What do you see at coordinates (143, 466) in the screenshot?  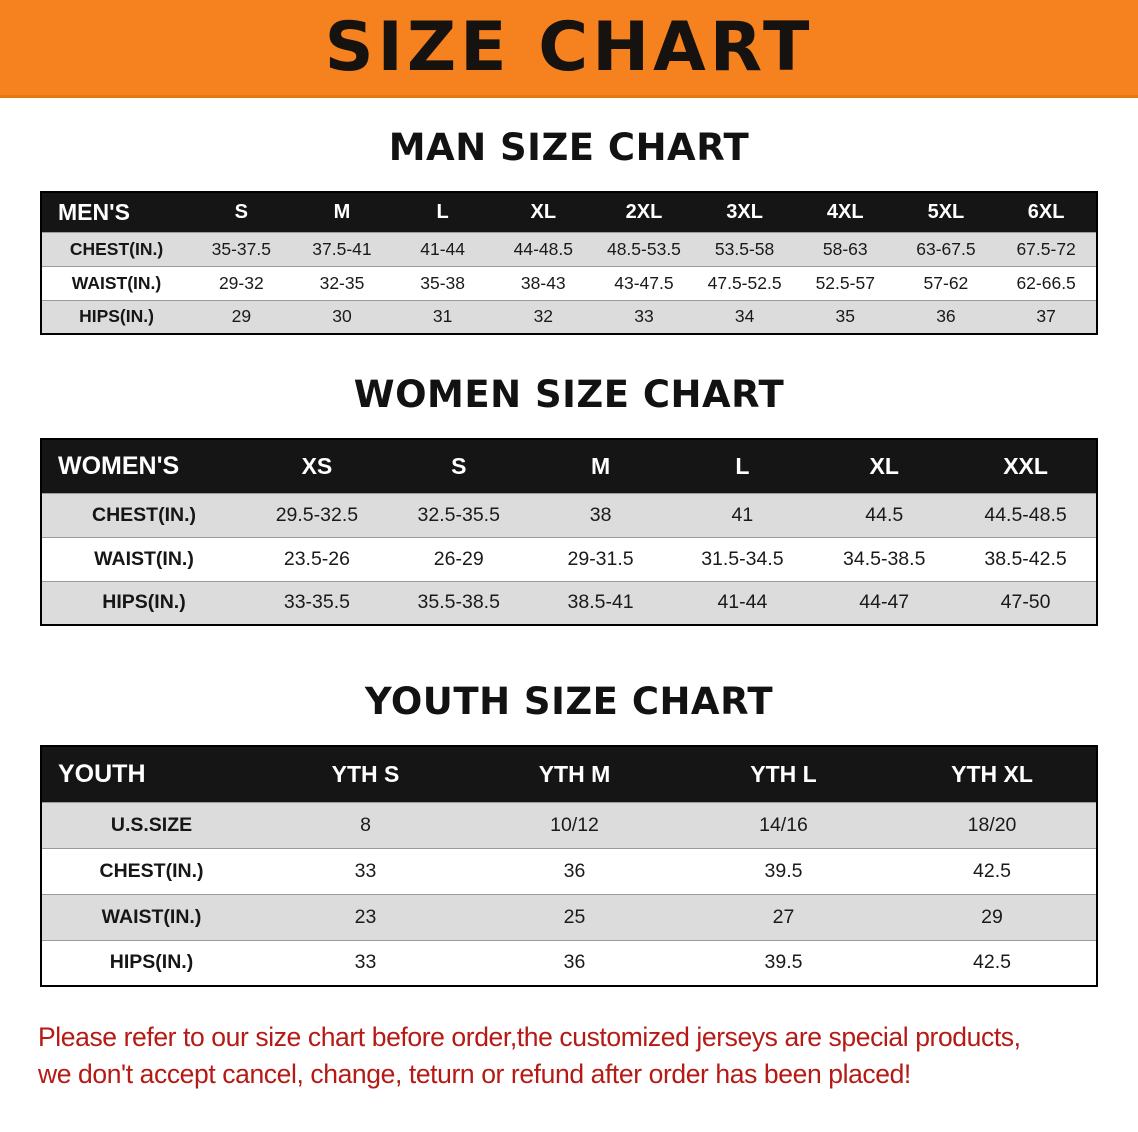 I see `table-corner-label: WOMEN'S` at bounding box center [143, 466].